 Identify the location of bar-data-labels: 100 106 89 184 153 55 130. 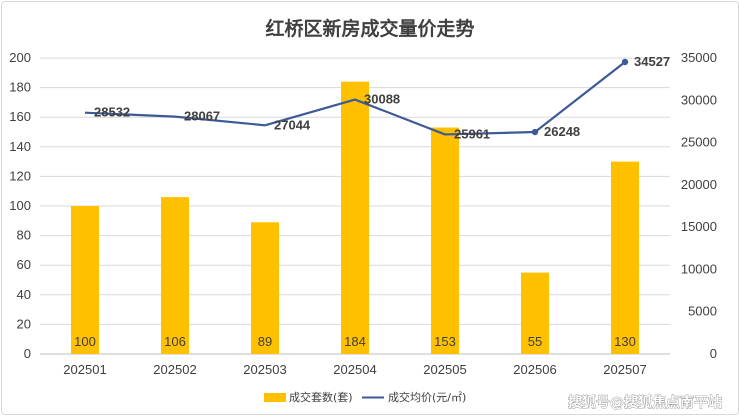
(355, 341).